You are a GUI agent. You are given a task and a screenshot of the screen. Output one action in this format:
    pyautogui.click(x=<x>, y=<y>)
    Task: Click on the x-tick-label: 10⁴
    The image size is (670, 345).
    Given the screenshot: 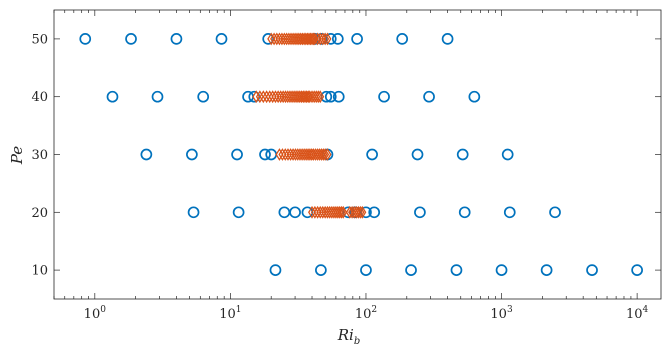 What is the action you would take?
    pyautogui.click(x=637, y=313)
    